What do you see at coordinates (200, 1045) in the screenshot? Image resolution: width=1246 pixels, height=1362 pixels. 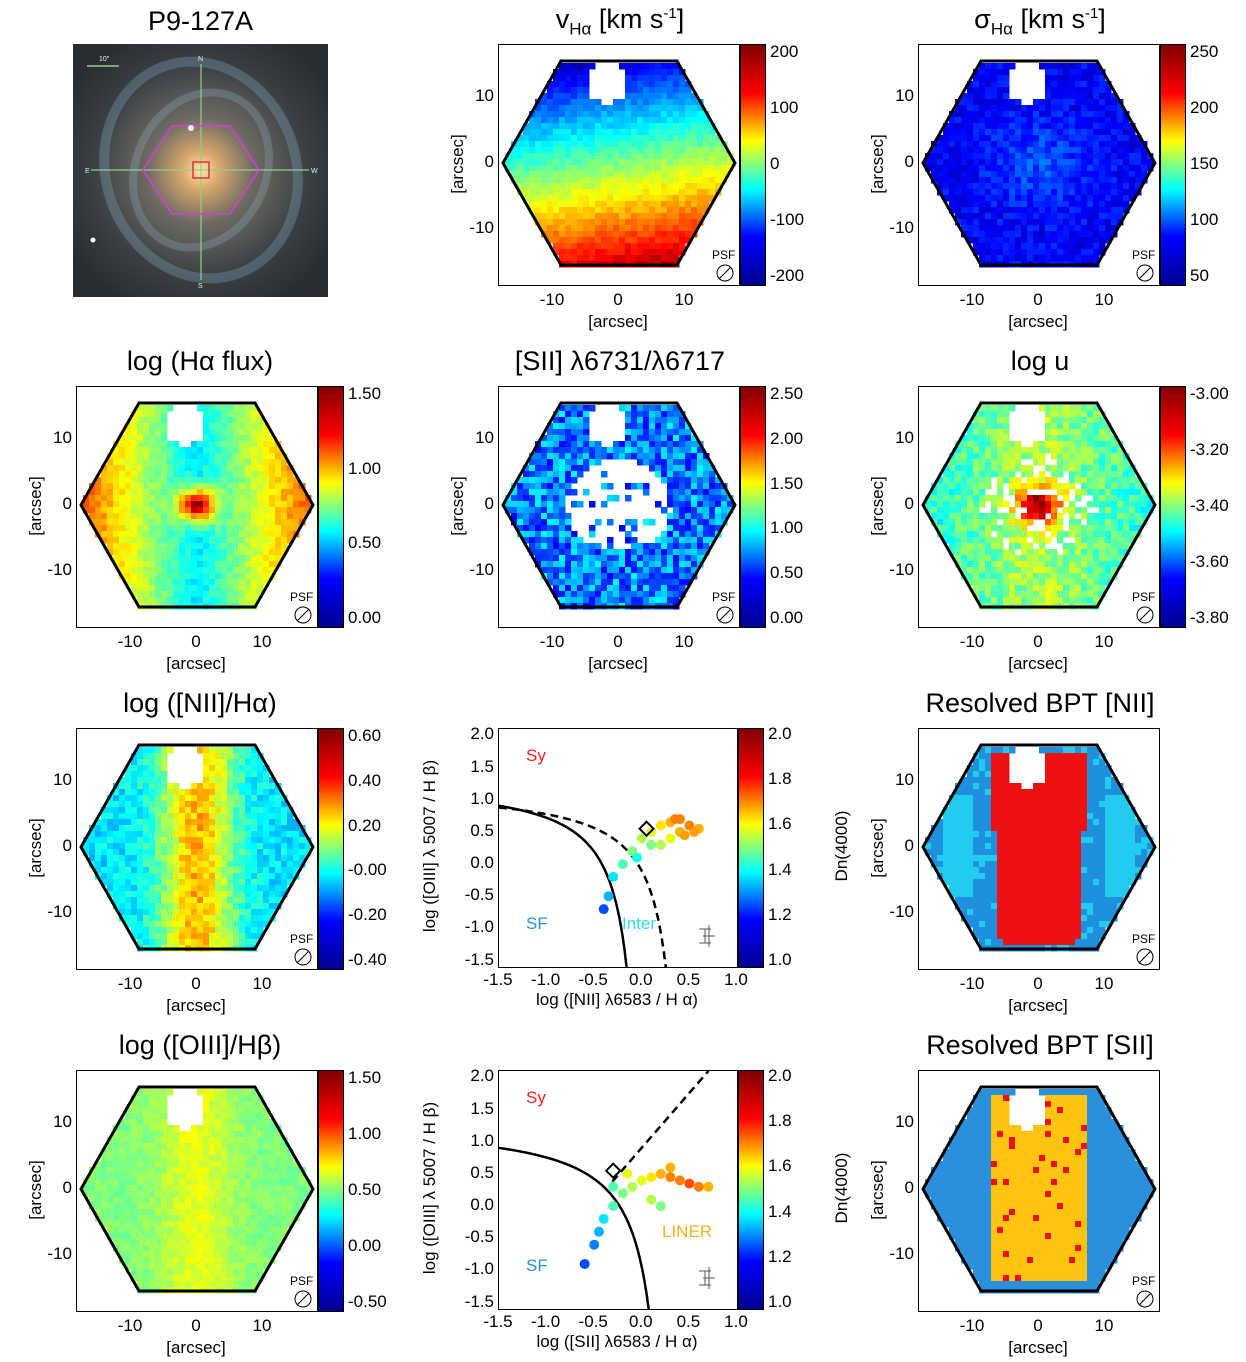 I see `title-main: log ([OIII]/Hβ)` at bounding box center [200, 1045].